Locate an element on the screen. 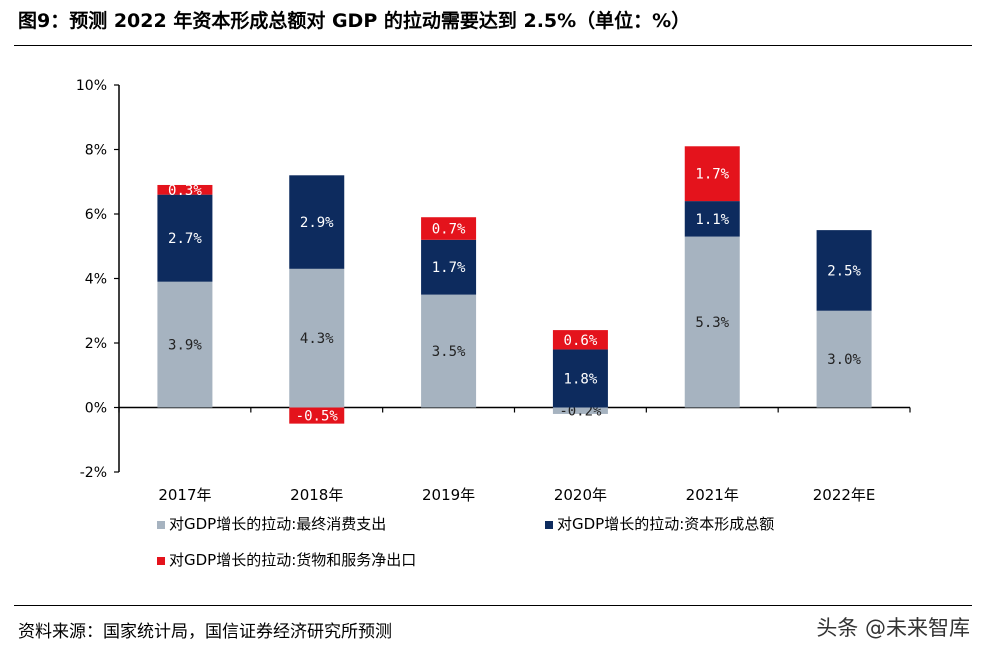  data-label: 0.3% is located at coordinates (185, 191).